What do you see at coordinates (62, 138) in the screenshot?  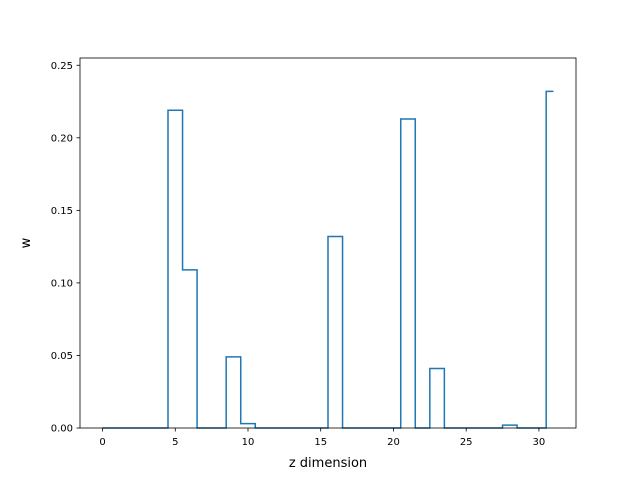 I see `y-tick-label: 0.20` at bounding box center [62, 138].